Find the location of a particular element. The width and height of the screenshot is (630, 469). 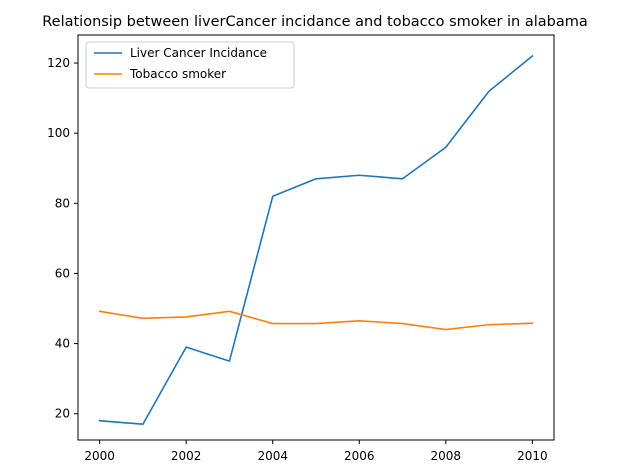

y-tick-label: 100 is located at coordinates (58, 133).